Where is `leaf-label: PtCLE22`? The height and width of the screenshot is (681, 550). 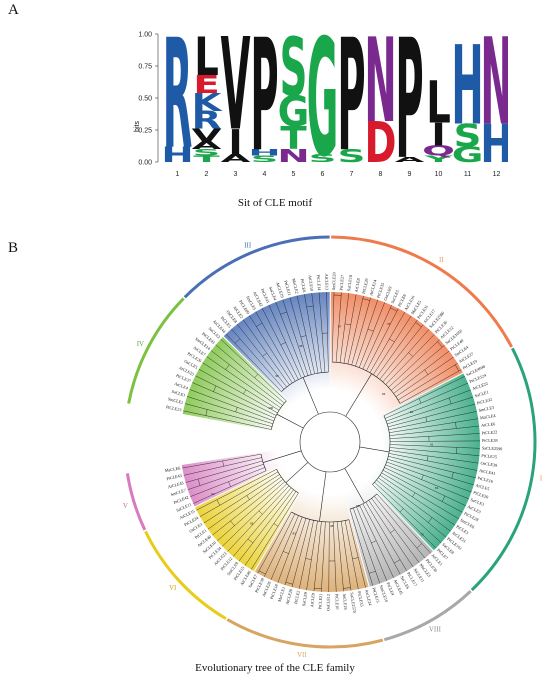 leaf-label: PtCLE22 is located at coordinates (490, 432).